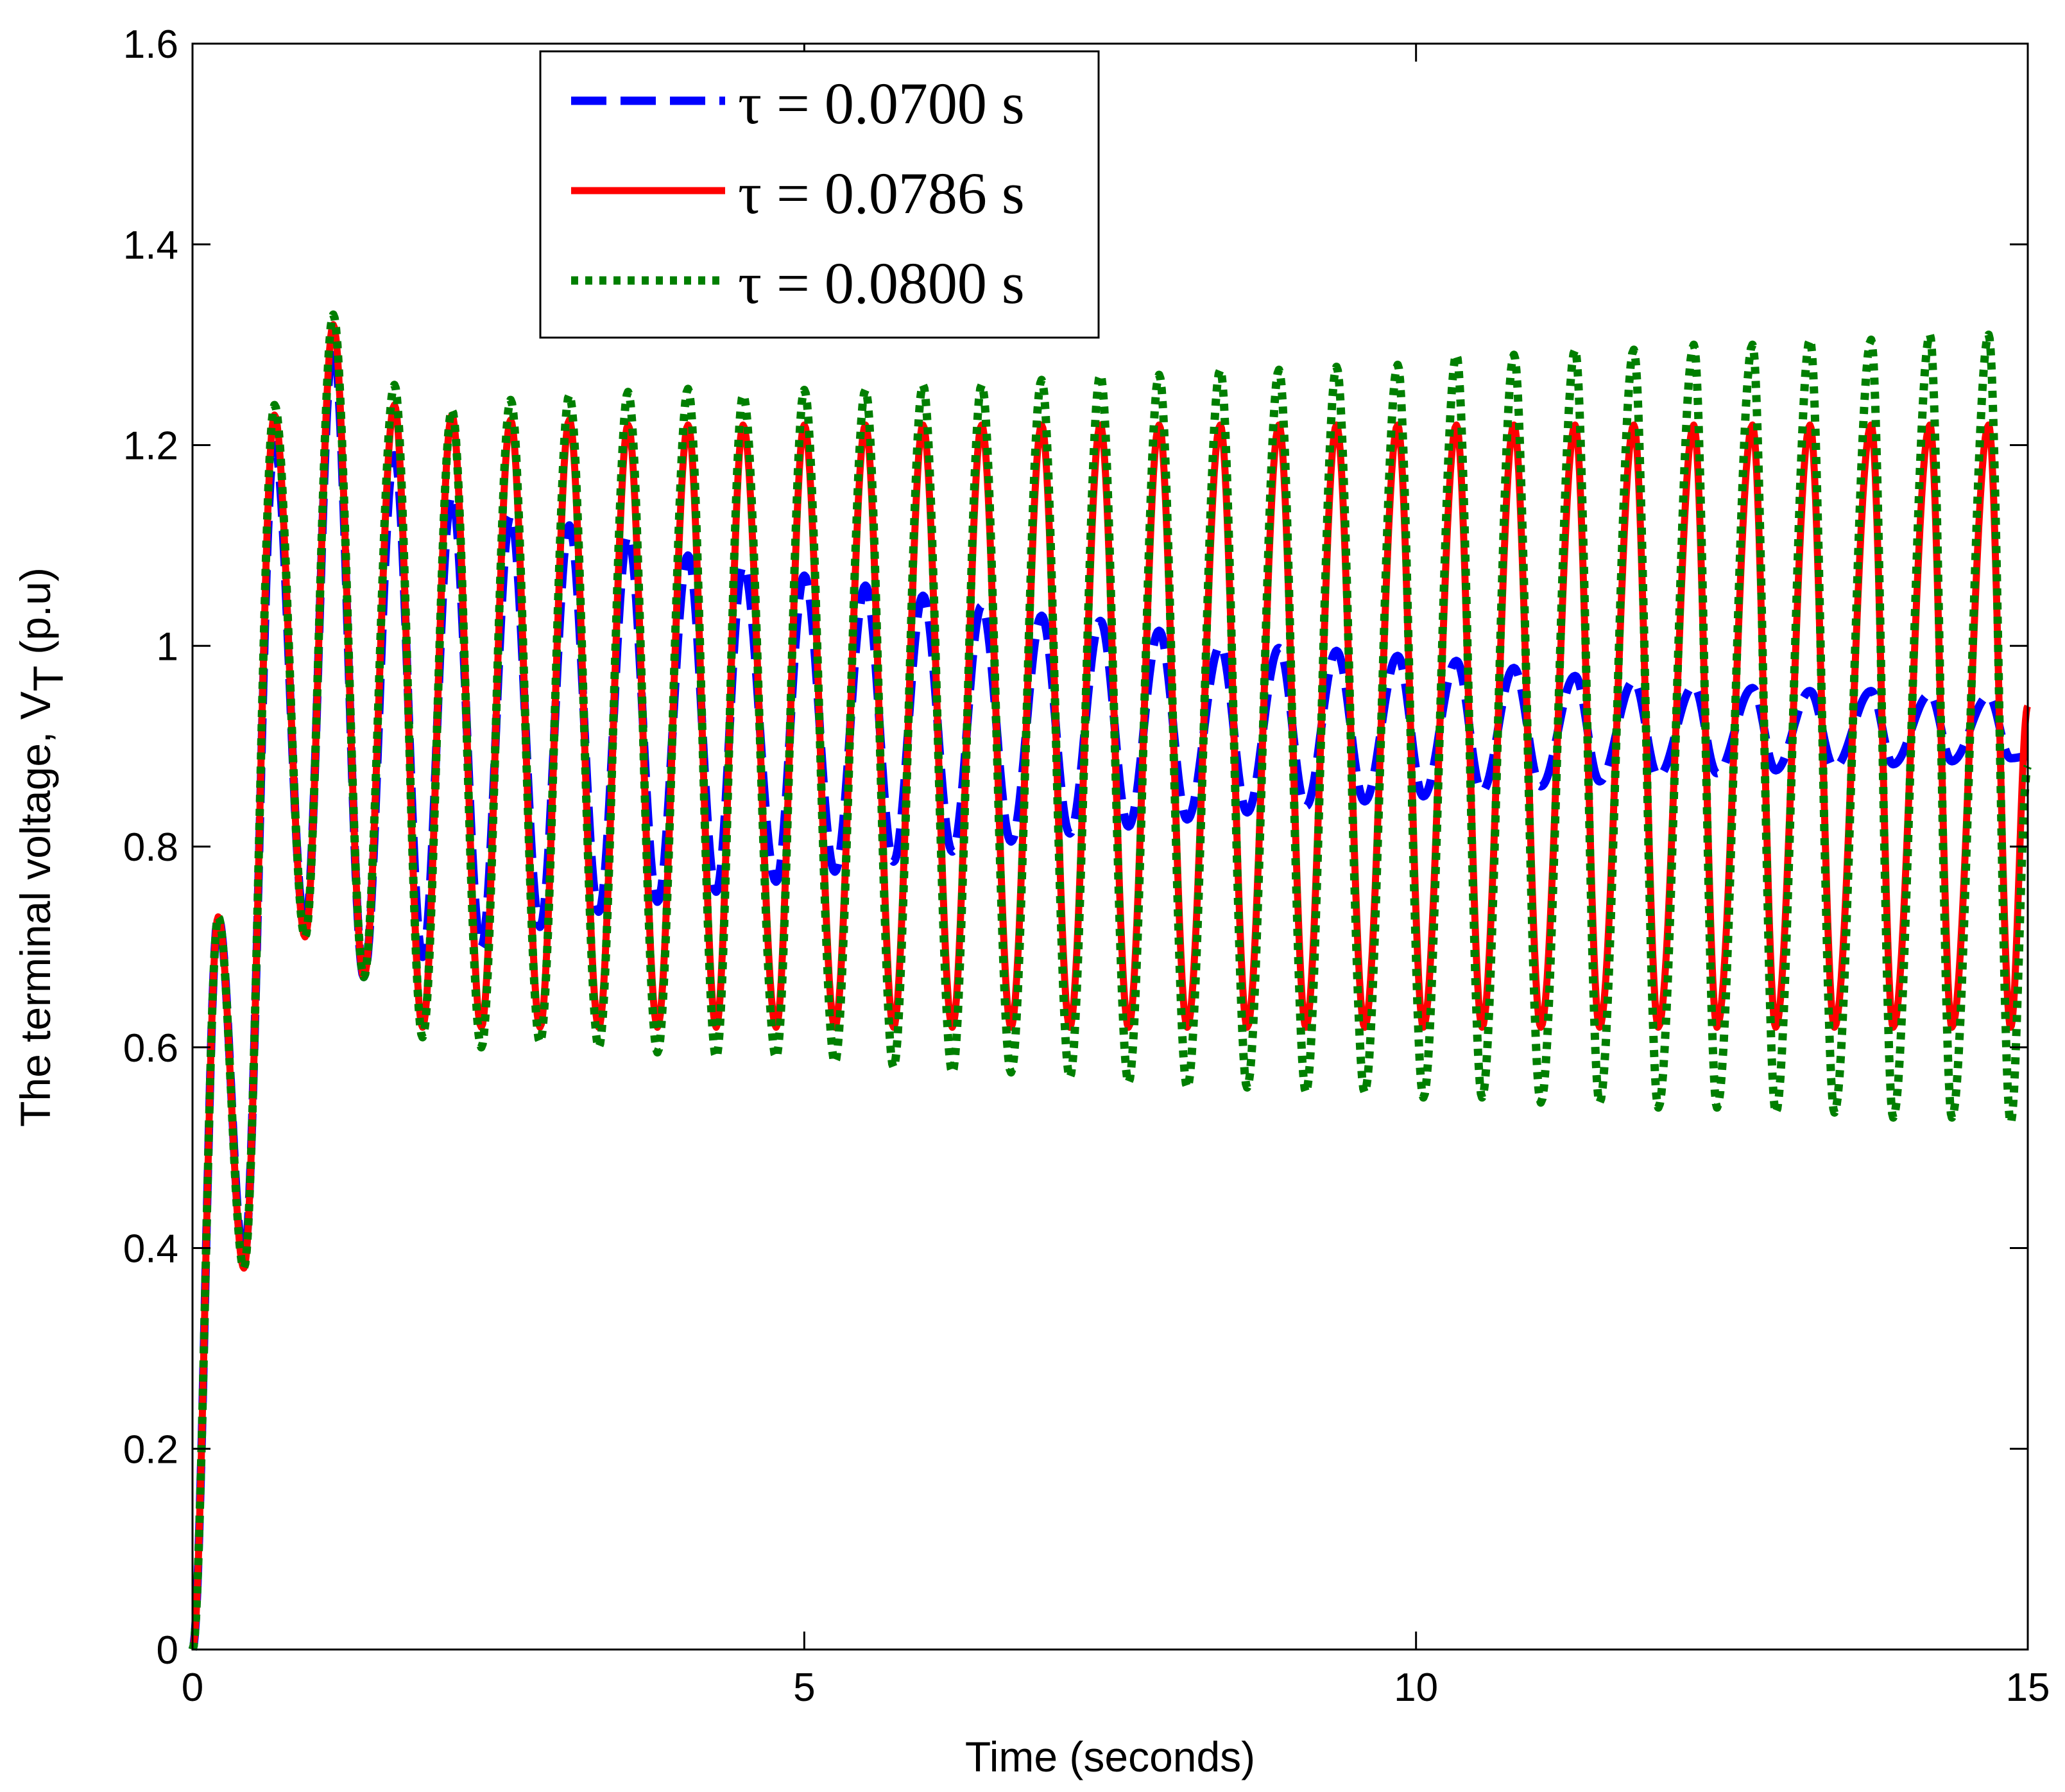 The height and width of the screenshot is (1792, 2065). Describe the element at coordinates (167, 1650) in the screenshot. I see `y-tick-label: 0` at that location.